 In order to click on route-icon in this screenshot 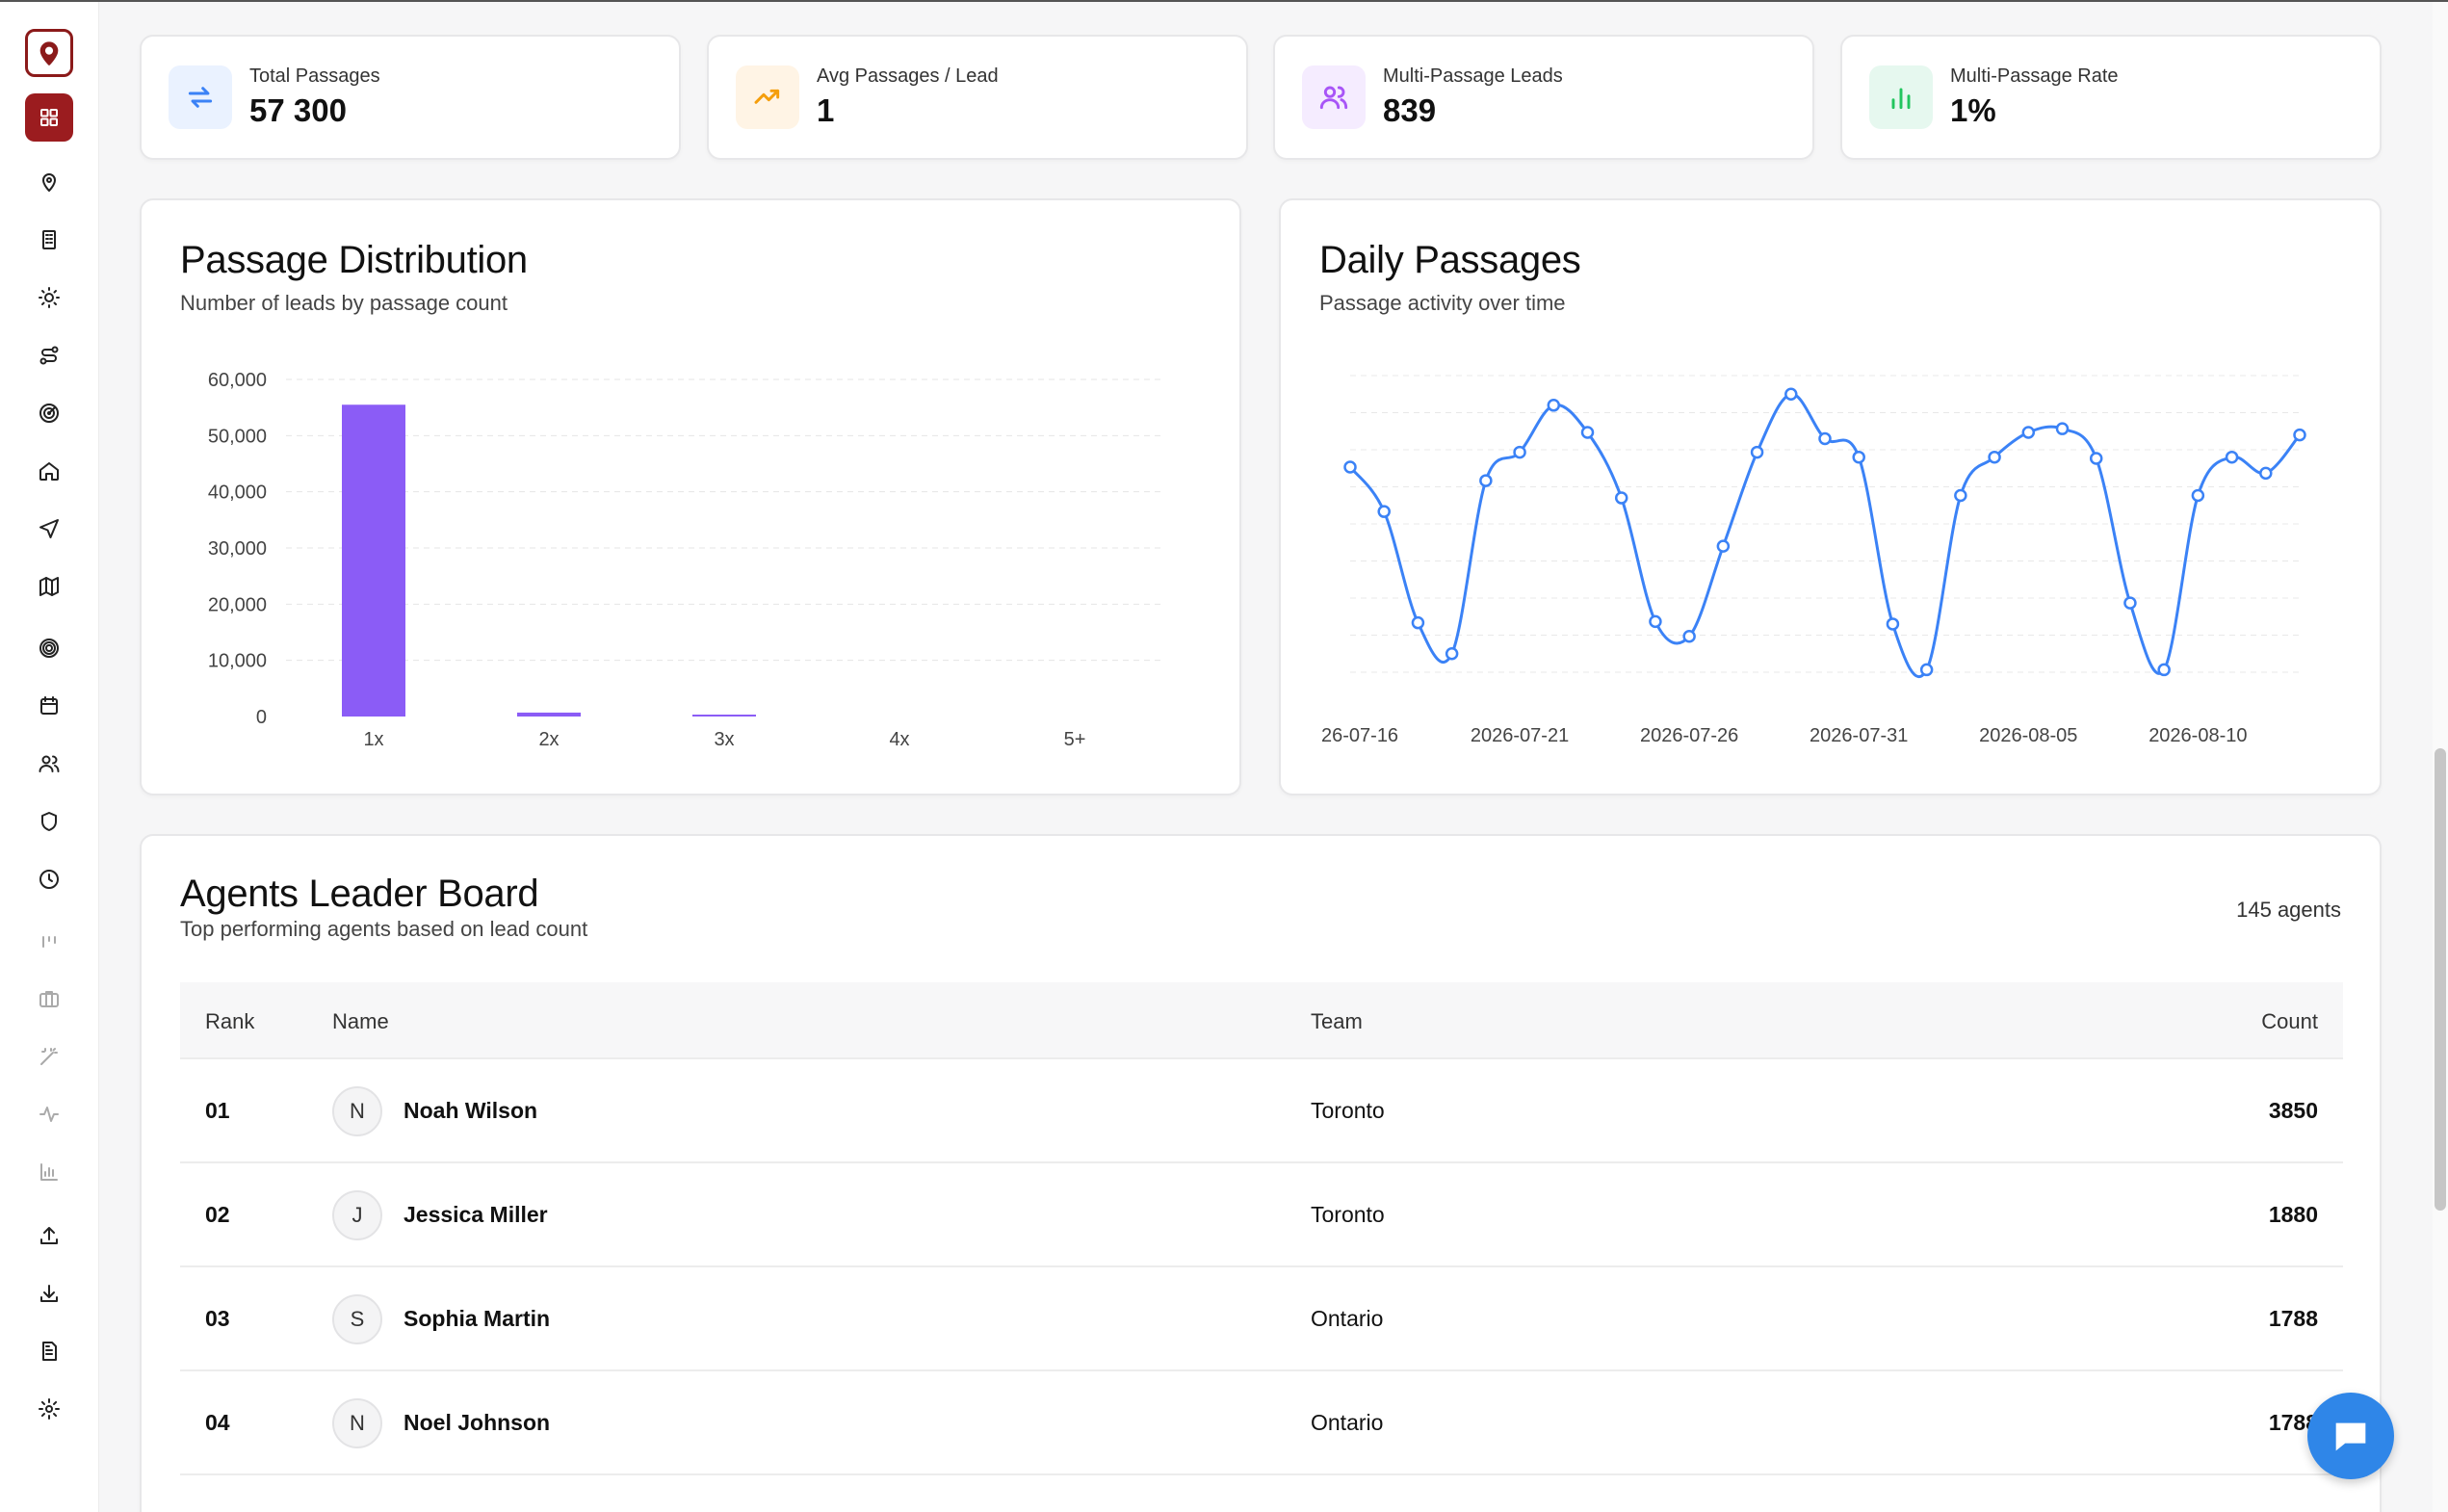, I will do `click(49, 355)`.